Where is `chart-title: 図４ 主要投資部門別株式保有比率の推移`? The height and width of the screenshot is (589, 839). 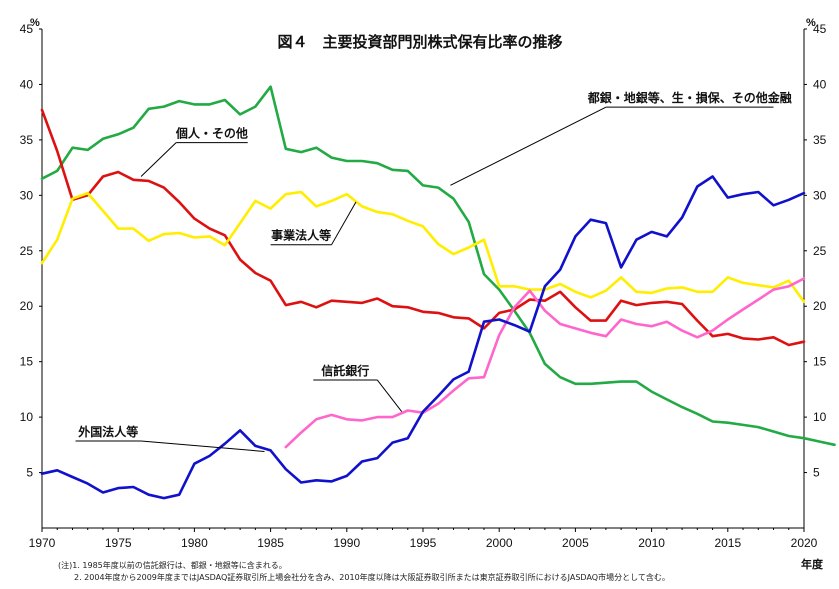
chart-title: 図４ 主要投資部門別株式保有比率の推移 is located at coordinates (419, 42).